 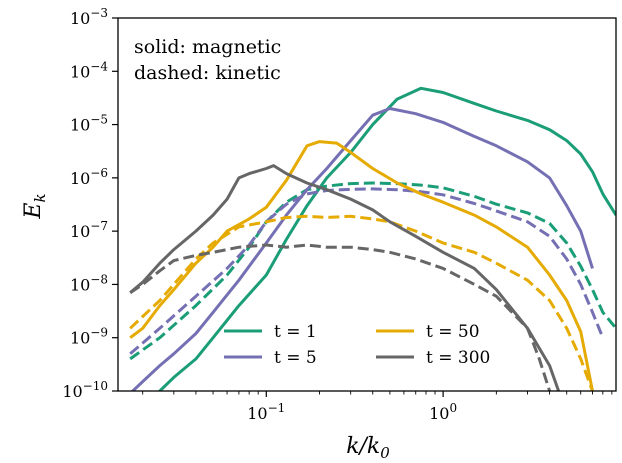 What do you see at coordinates (89, 230) in the screenshot?
I see `y-tick-label: 10⁻⁷` at bounding box center [89, 230].